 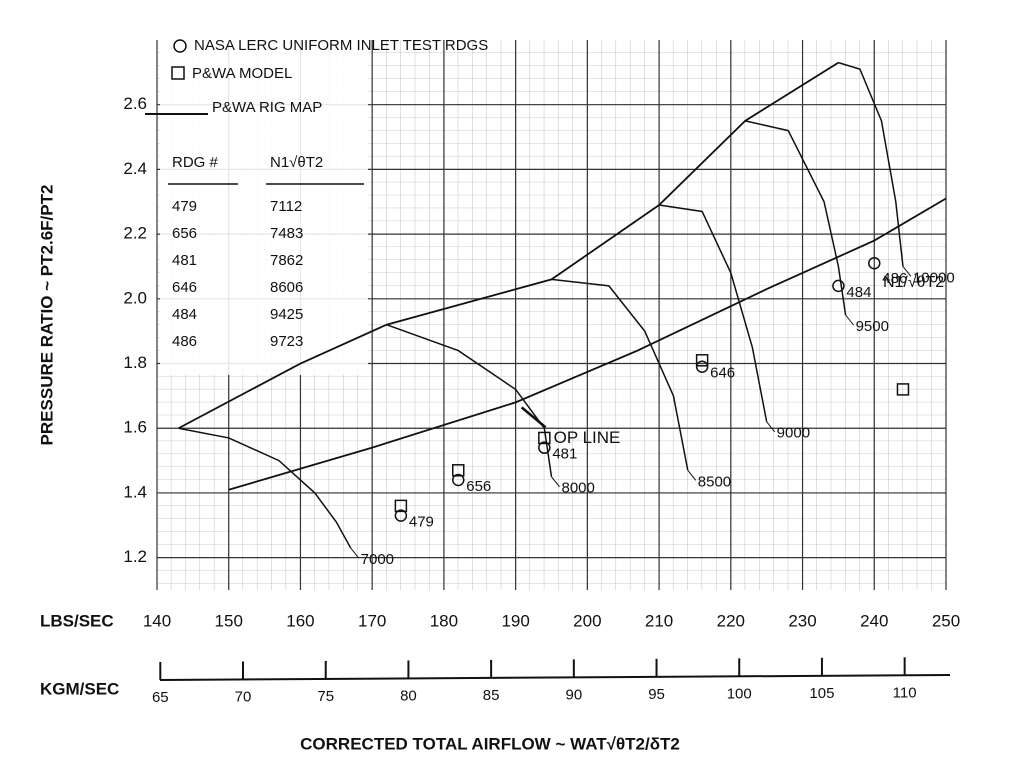 I want to click on speed-label: 7000, so click(x=377, y=559).